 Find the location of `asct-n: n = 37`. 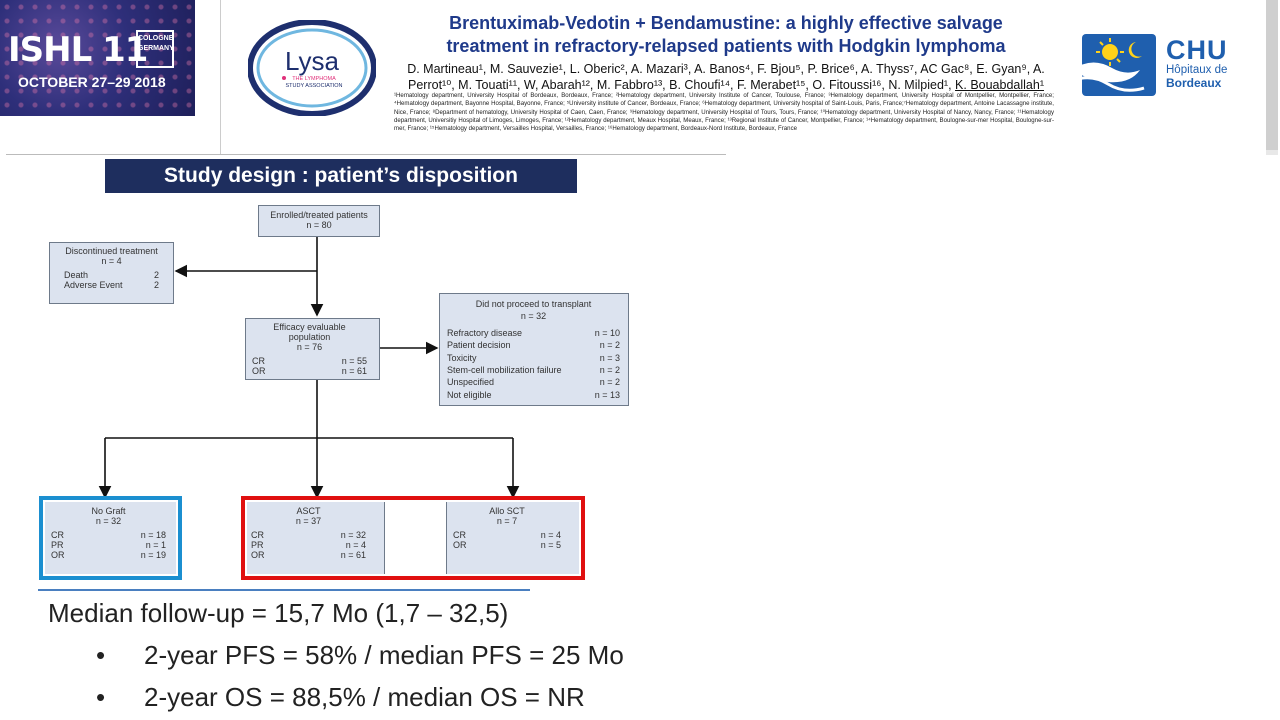

asct-n: n = 37 is located at coordinates (308, 521).